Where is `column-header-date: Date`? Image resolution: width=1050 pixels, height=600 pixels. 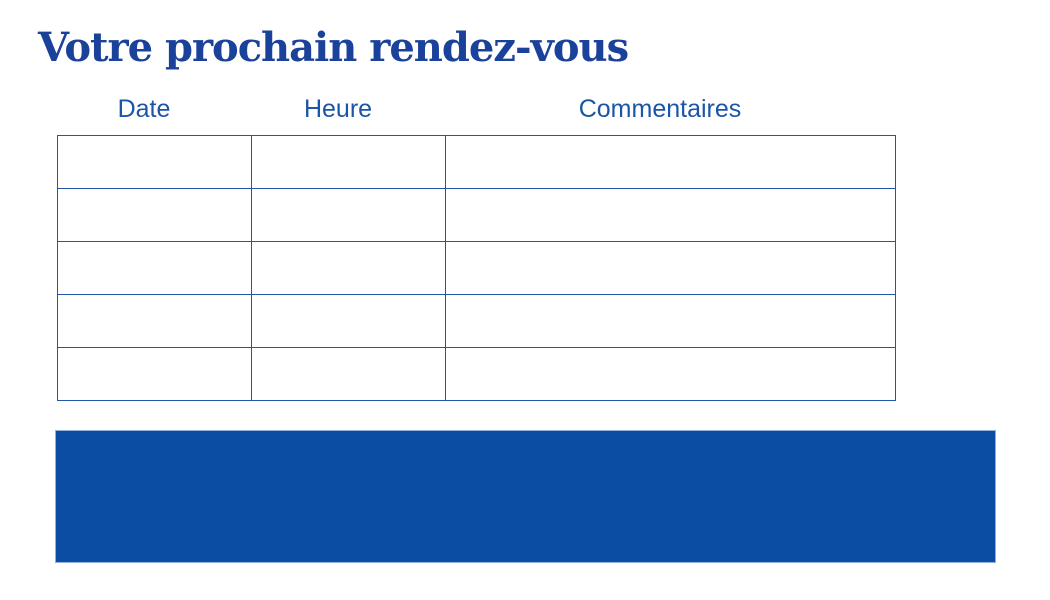 column-header-date: Date is located at coordinates (144, 109).